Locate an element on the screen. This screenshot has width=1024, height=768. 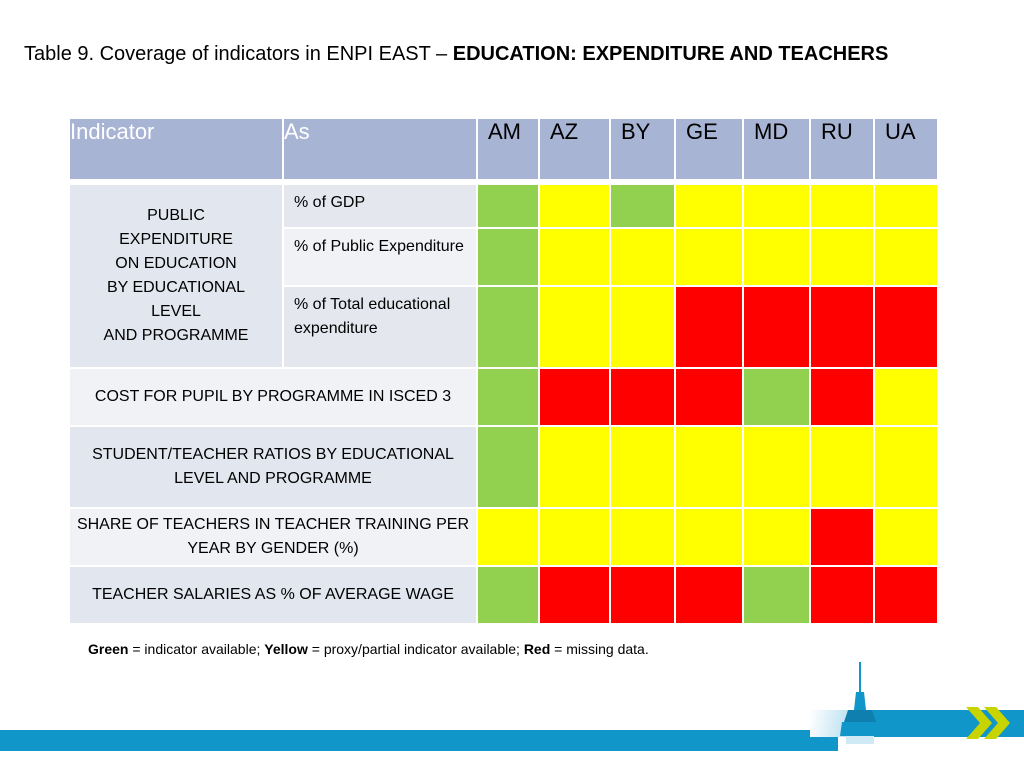
legend-yellow-text: = proxy/partial indicator available; is located at coordinates (415, 649).